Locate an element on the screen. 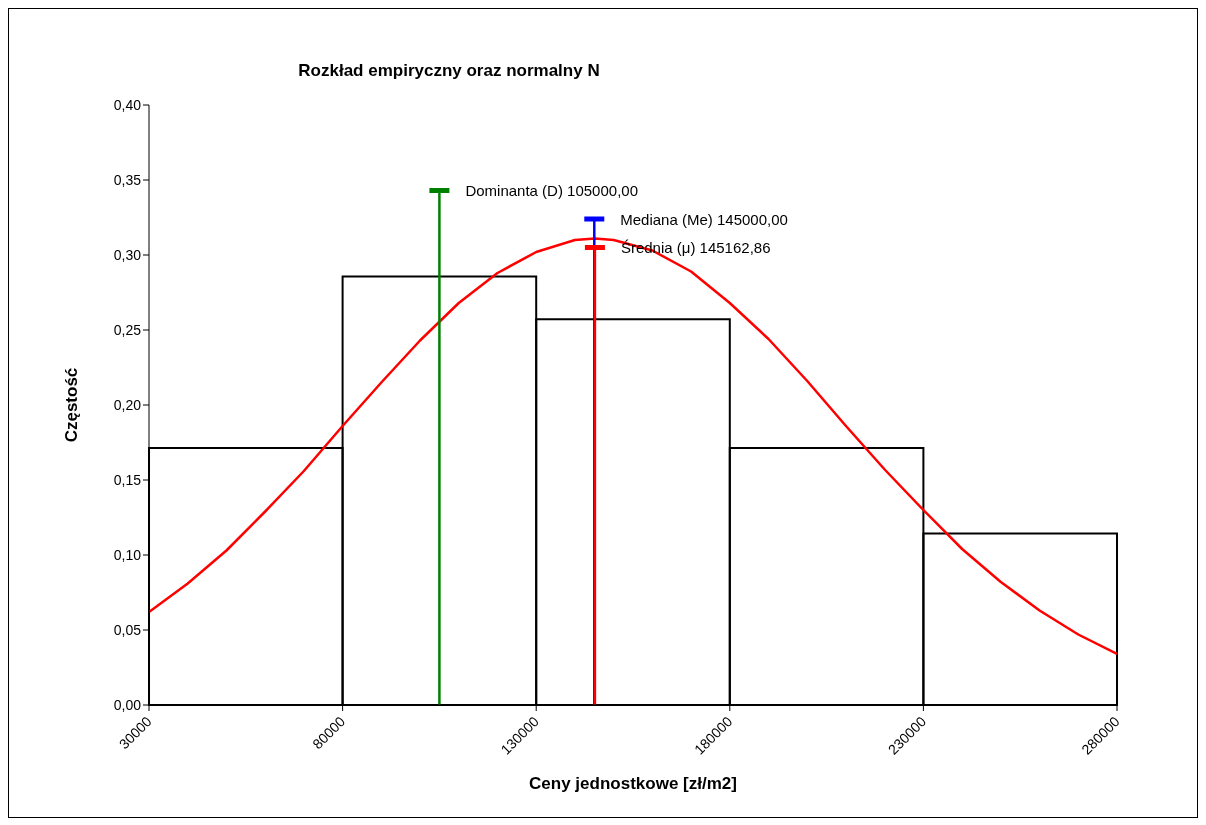  y-tick-label: 0,30 is located at coordinates (127, 254).